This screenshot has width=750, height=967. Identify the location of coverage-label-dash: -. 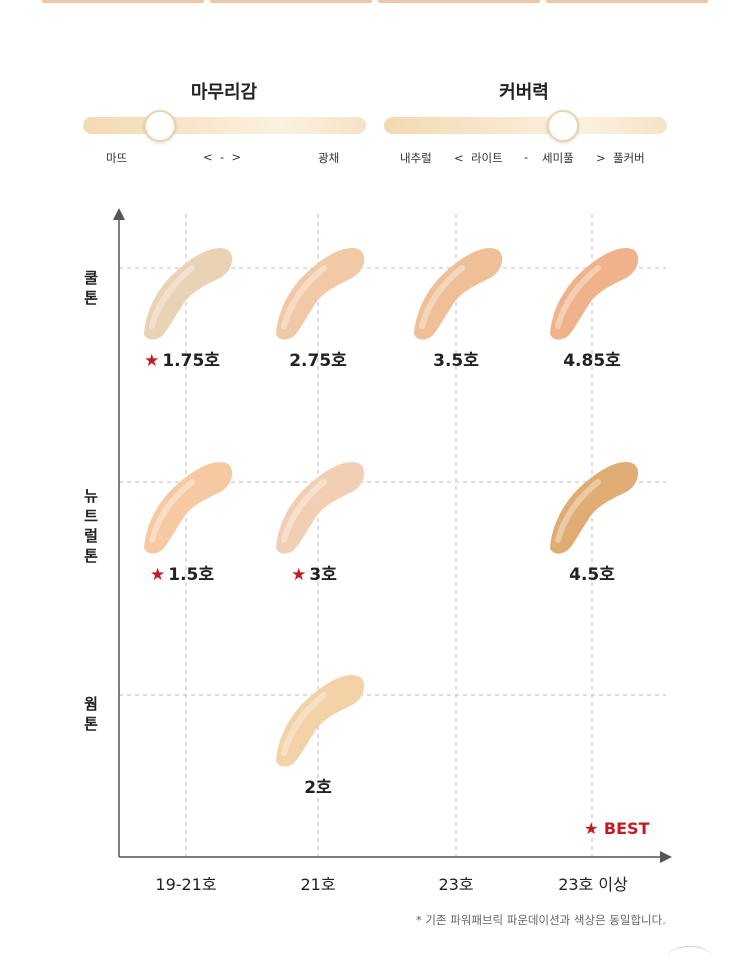
(526, 157).